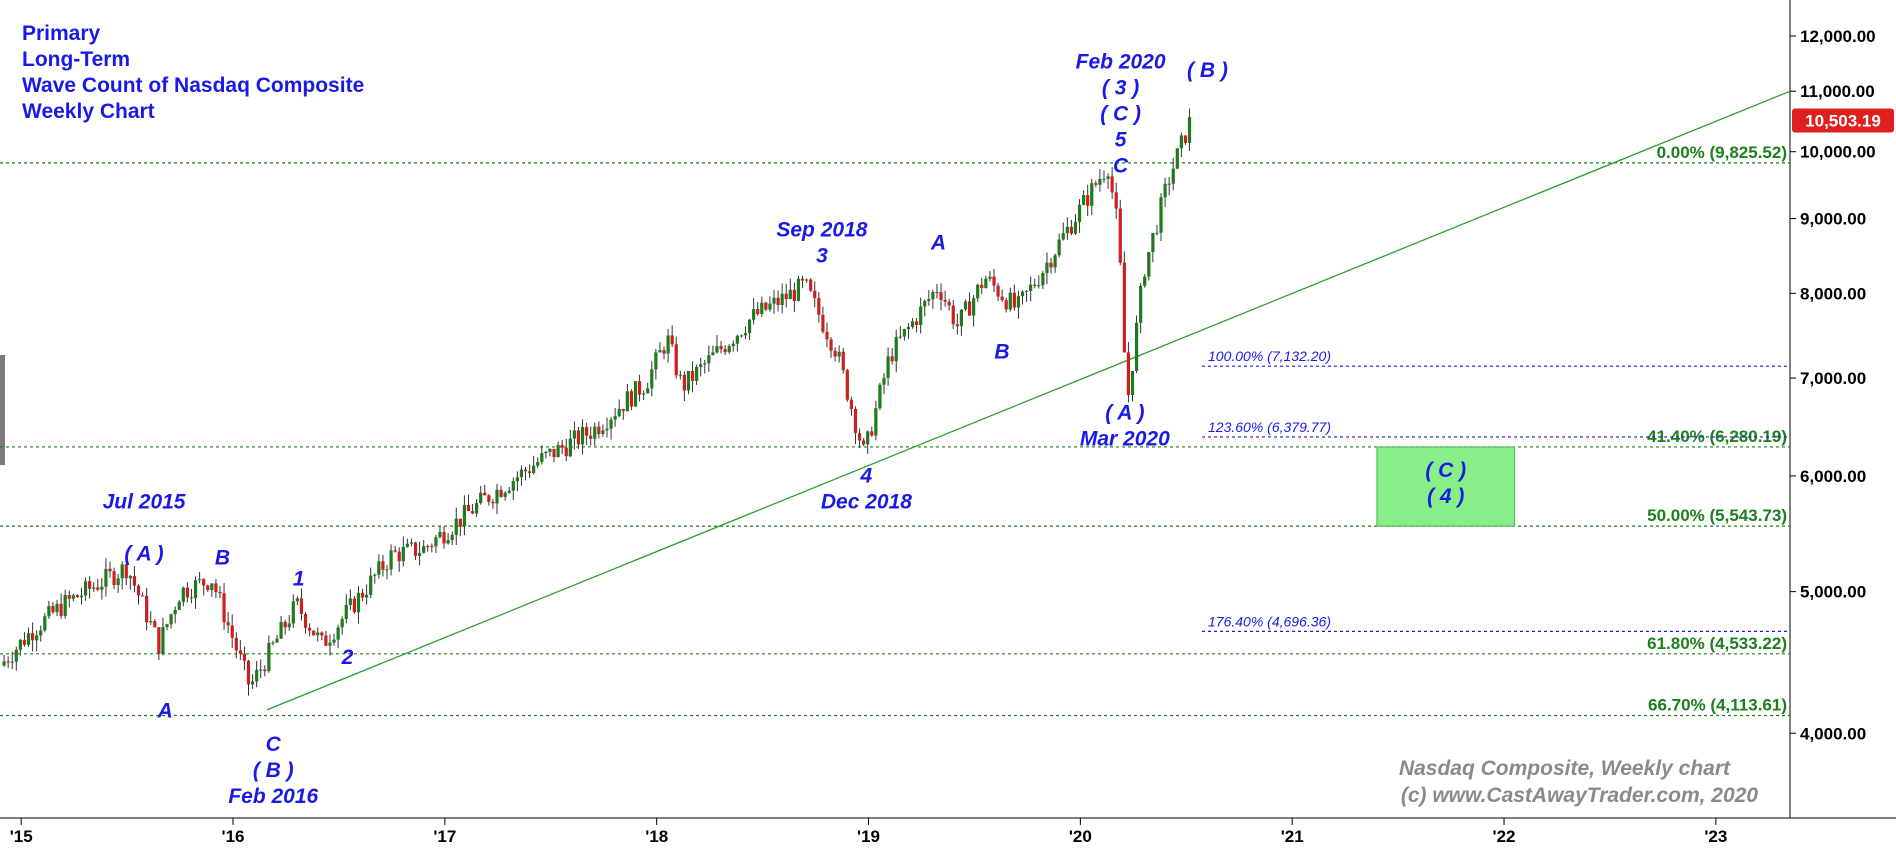  What do you see at coordinates (822, 255) in the screenshot?
I see `wave-label: 3` at bounding box center [822, 255].